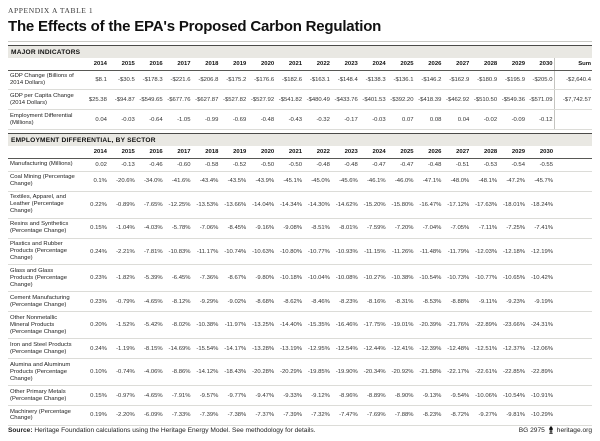  I want to click on data-cell: -$180.9, so click(484, 80).